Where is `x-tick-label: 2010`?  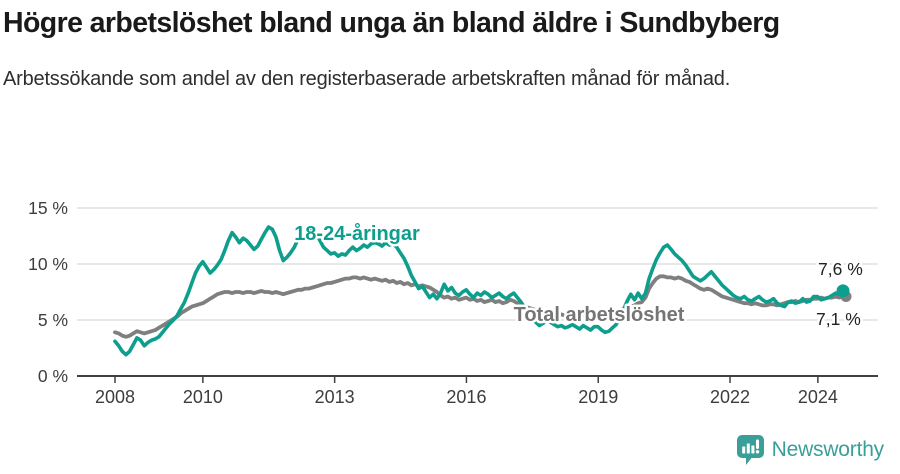
x-tick-label: 2010 is located at coordinates (203, 397).